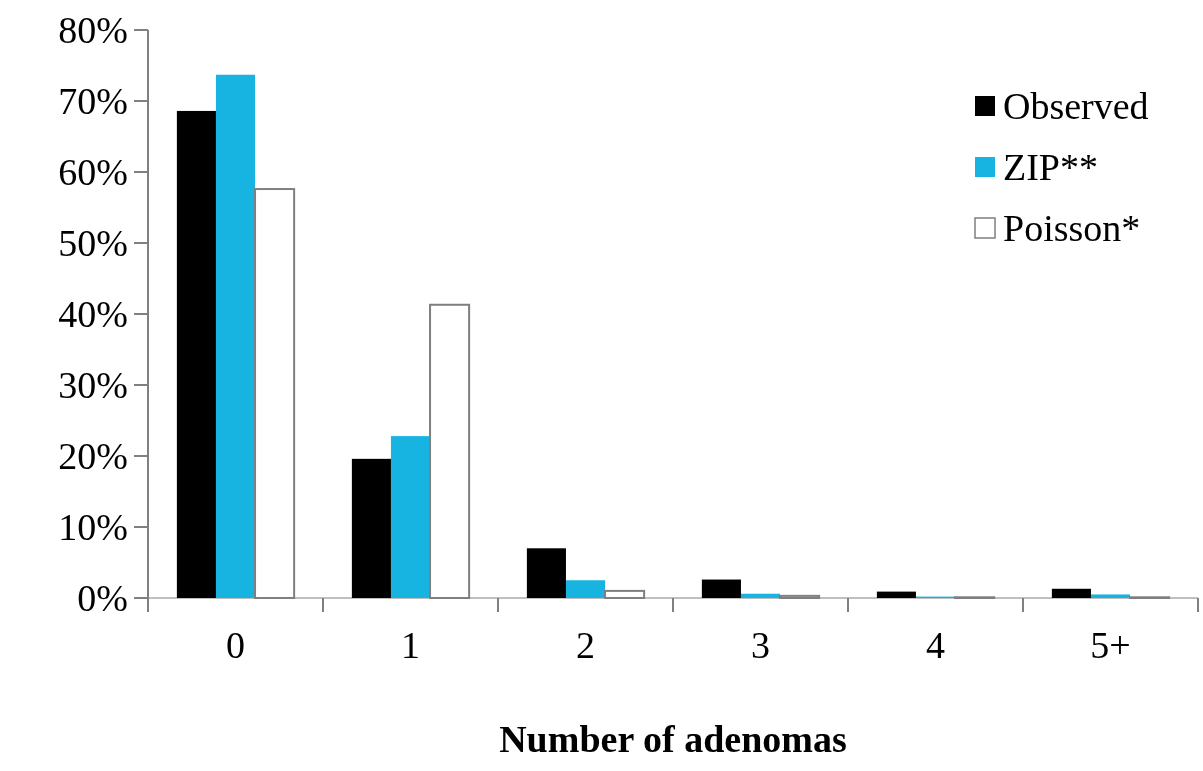 This screenshot has height=771, width=1203. Describe the element at coordinates (410, 645) in the screenshot. I see `x-tick-label: 1` at that location.